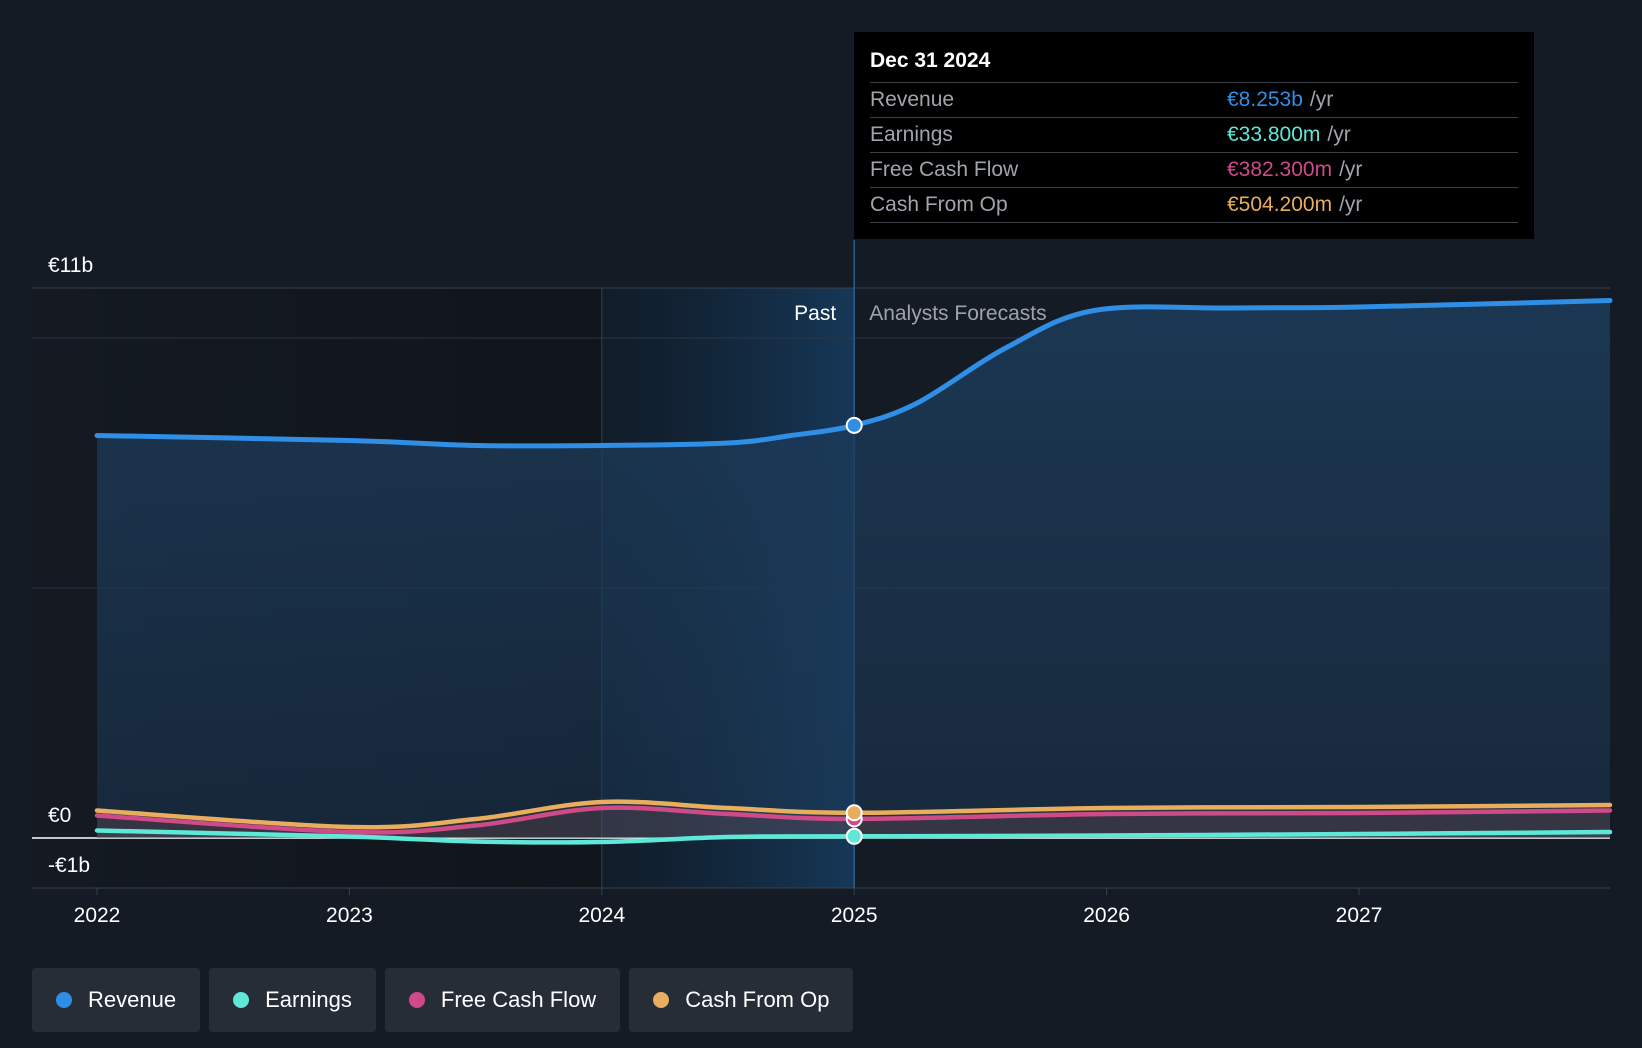 The height and width of the screenshot is (1048, 1642). I want to click on cash-from-op-marker, so click(854, 813).